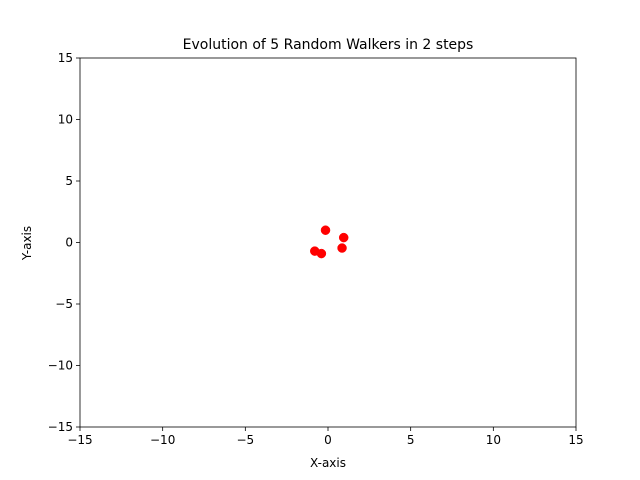 The height and width of the screenshot is (480, 640). What do you see at coordinates (65, 58) in the screenshot?
I see `y-tick-label: 15` at bounding box center [65, 58].